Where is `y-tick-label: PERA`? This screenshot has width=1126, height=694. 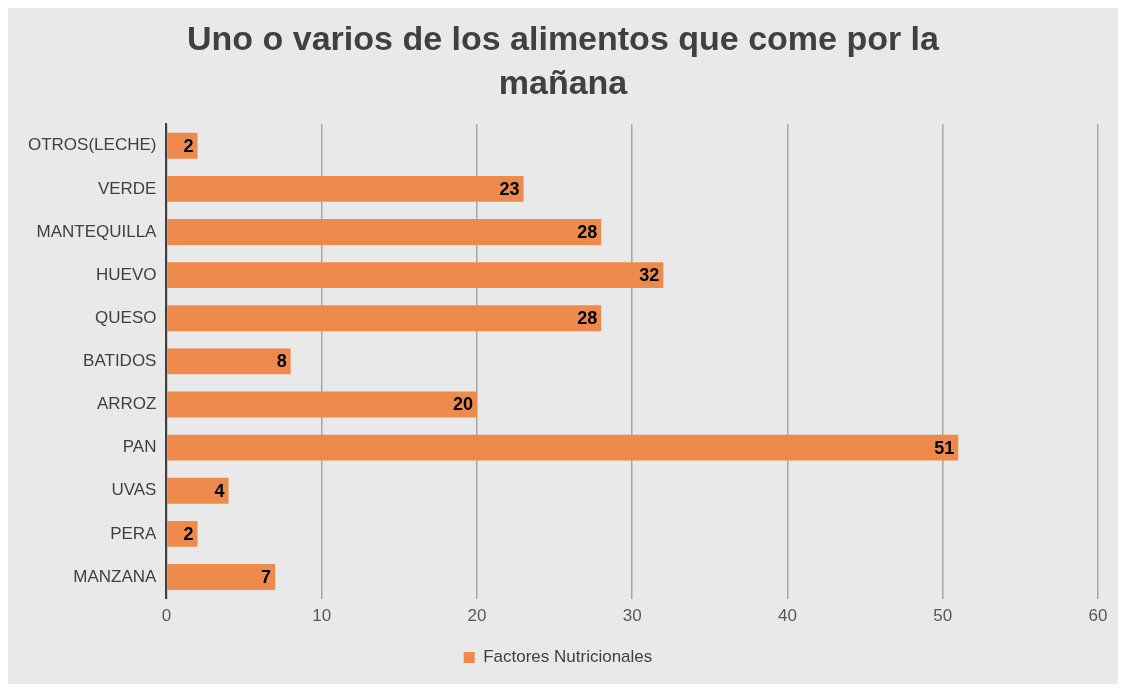 y-tick-label: PERA is located at coordinates (134, 533).